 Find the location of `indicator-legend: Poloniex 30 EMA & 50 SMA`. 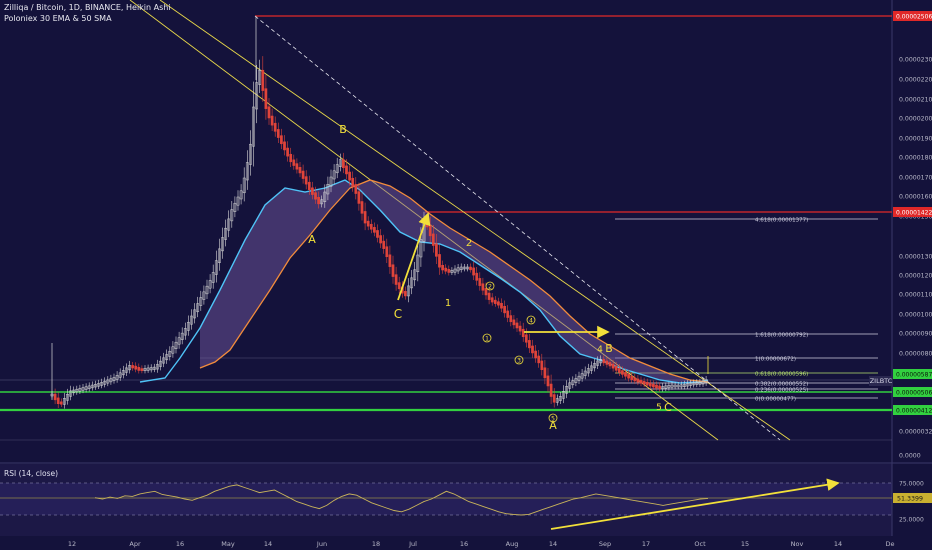

indicator-legend: Poloniex 30 EMA & 50 SMA is located at coordinates (58, 18).